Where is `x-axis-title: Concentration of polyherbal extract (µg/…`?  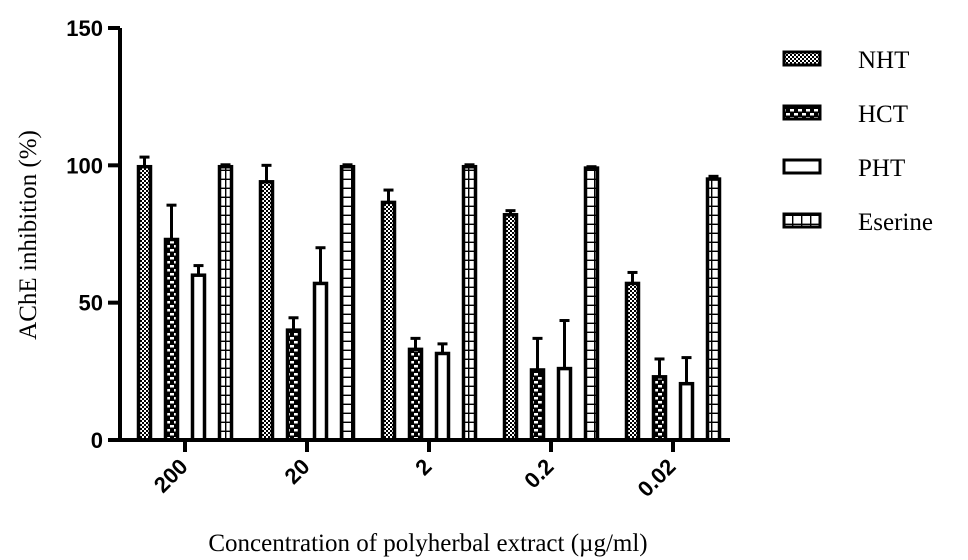
x-axis-title: Concentration of polyherbal extract (µg/… is located at coordinates (427, 543).